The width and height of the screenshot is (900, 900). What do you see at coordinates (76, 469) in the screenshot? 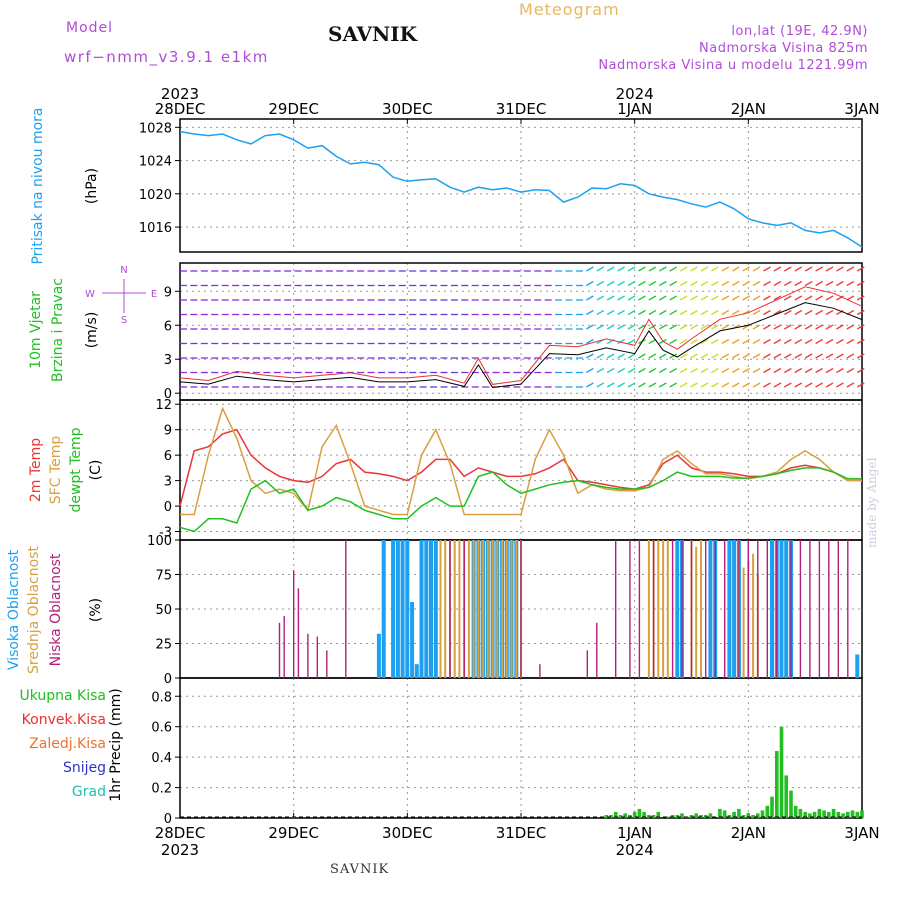
I see `temp-dewpt-axis-label: dewpt Temp` at bounding box center [76, 469].